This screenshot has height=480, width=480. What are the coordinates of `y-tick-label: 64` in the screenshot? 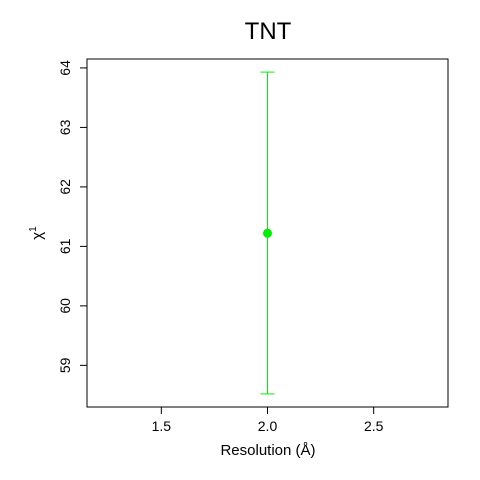 It's located at (65, 68).